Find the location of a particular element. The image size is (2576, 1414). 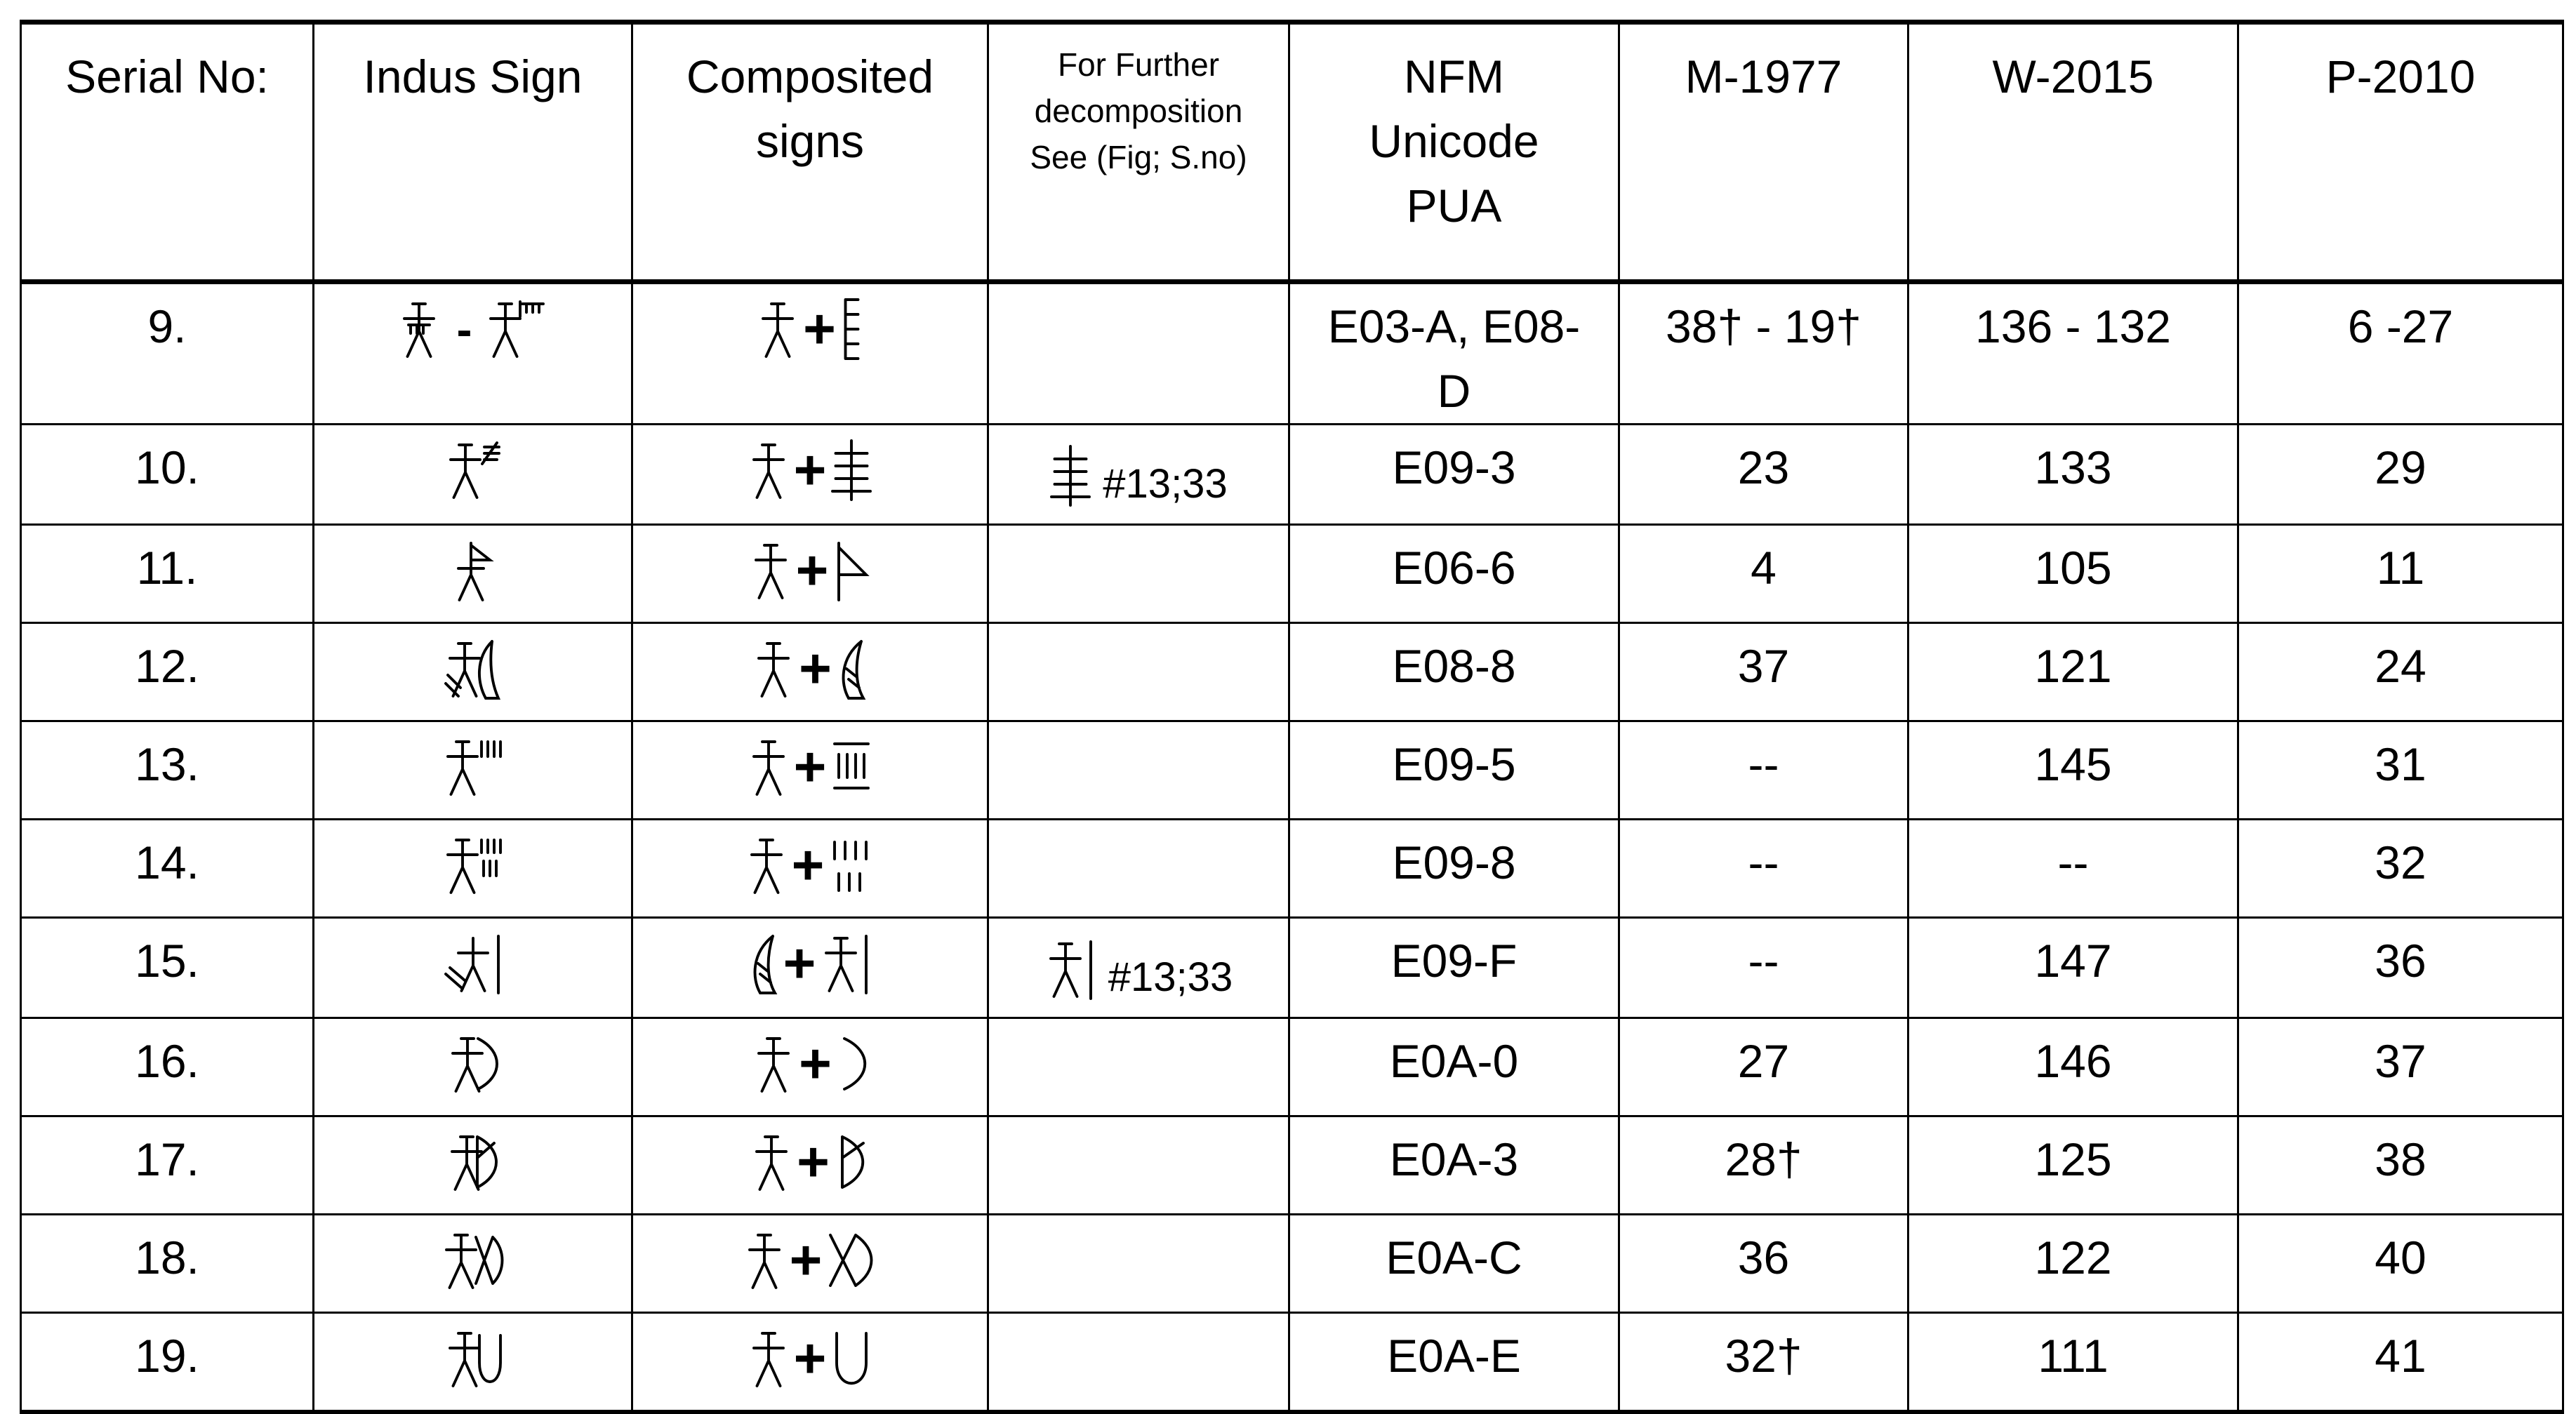

p2010-cell: 37 is located at coordinates (2401, 1067).